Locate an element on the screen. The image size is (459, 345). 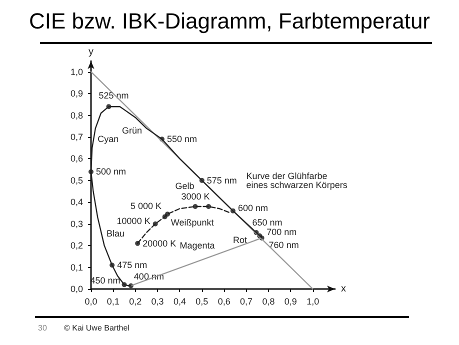
annotation: 650 nm is located at coordinates (267, 223).